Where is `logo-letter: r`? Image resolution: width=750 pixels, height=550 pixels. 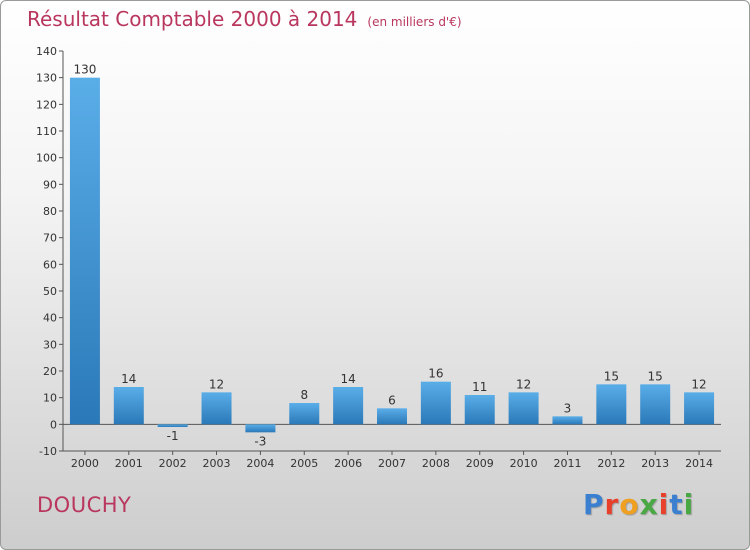
logo-letter: r is located at coordinates (612, 504).